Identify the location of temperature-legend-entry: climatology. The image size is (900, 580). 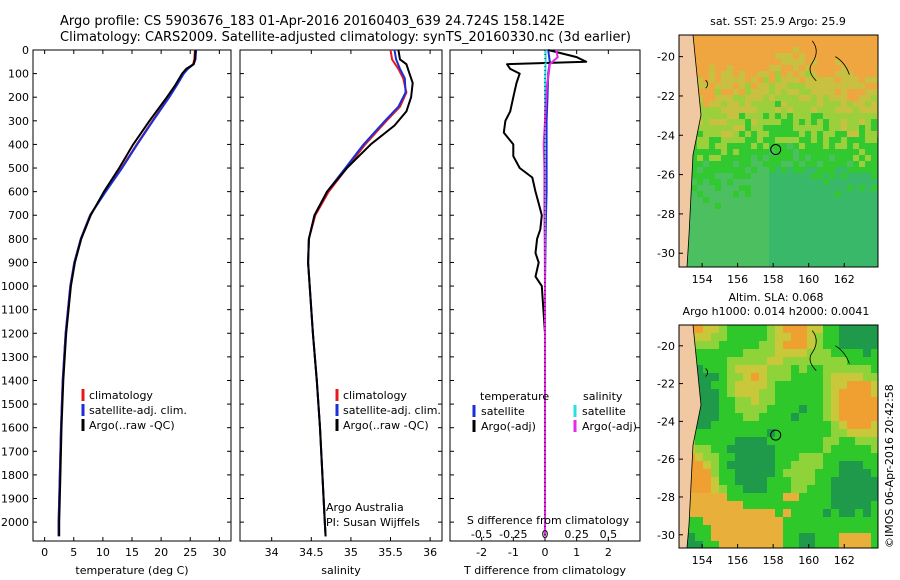
(121, 395).